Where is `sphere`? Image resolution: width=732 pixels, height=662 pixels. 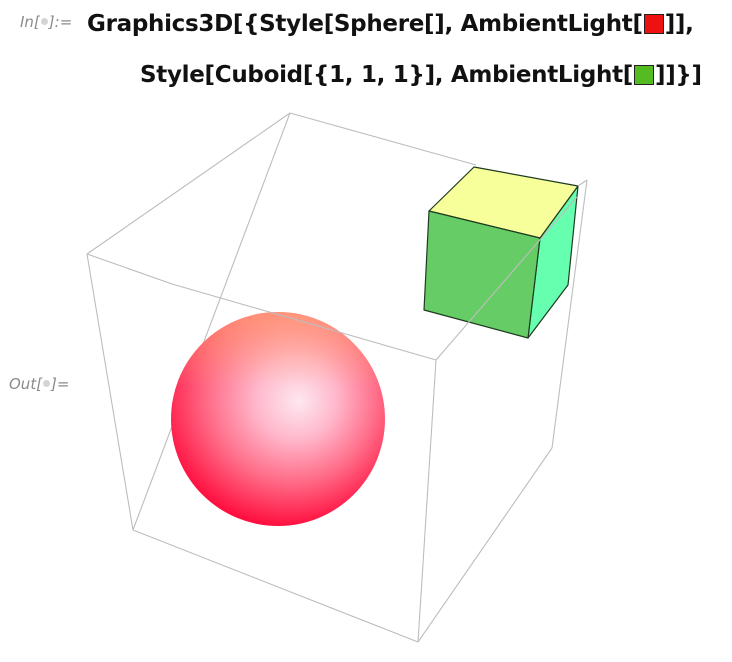
sphere is located at coordinates (278, 419).